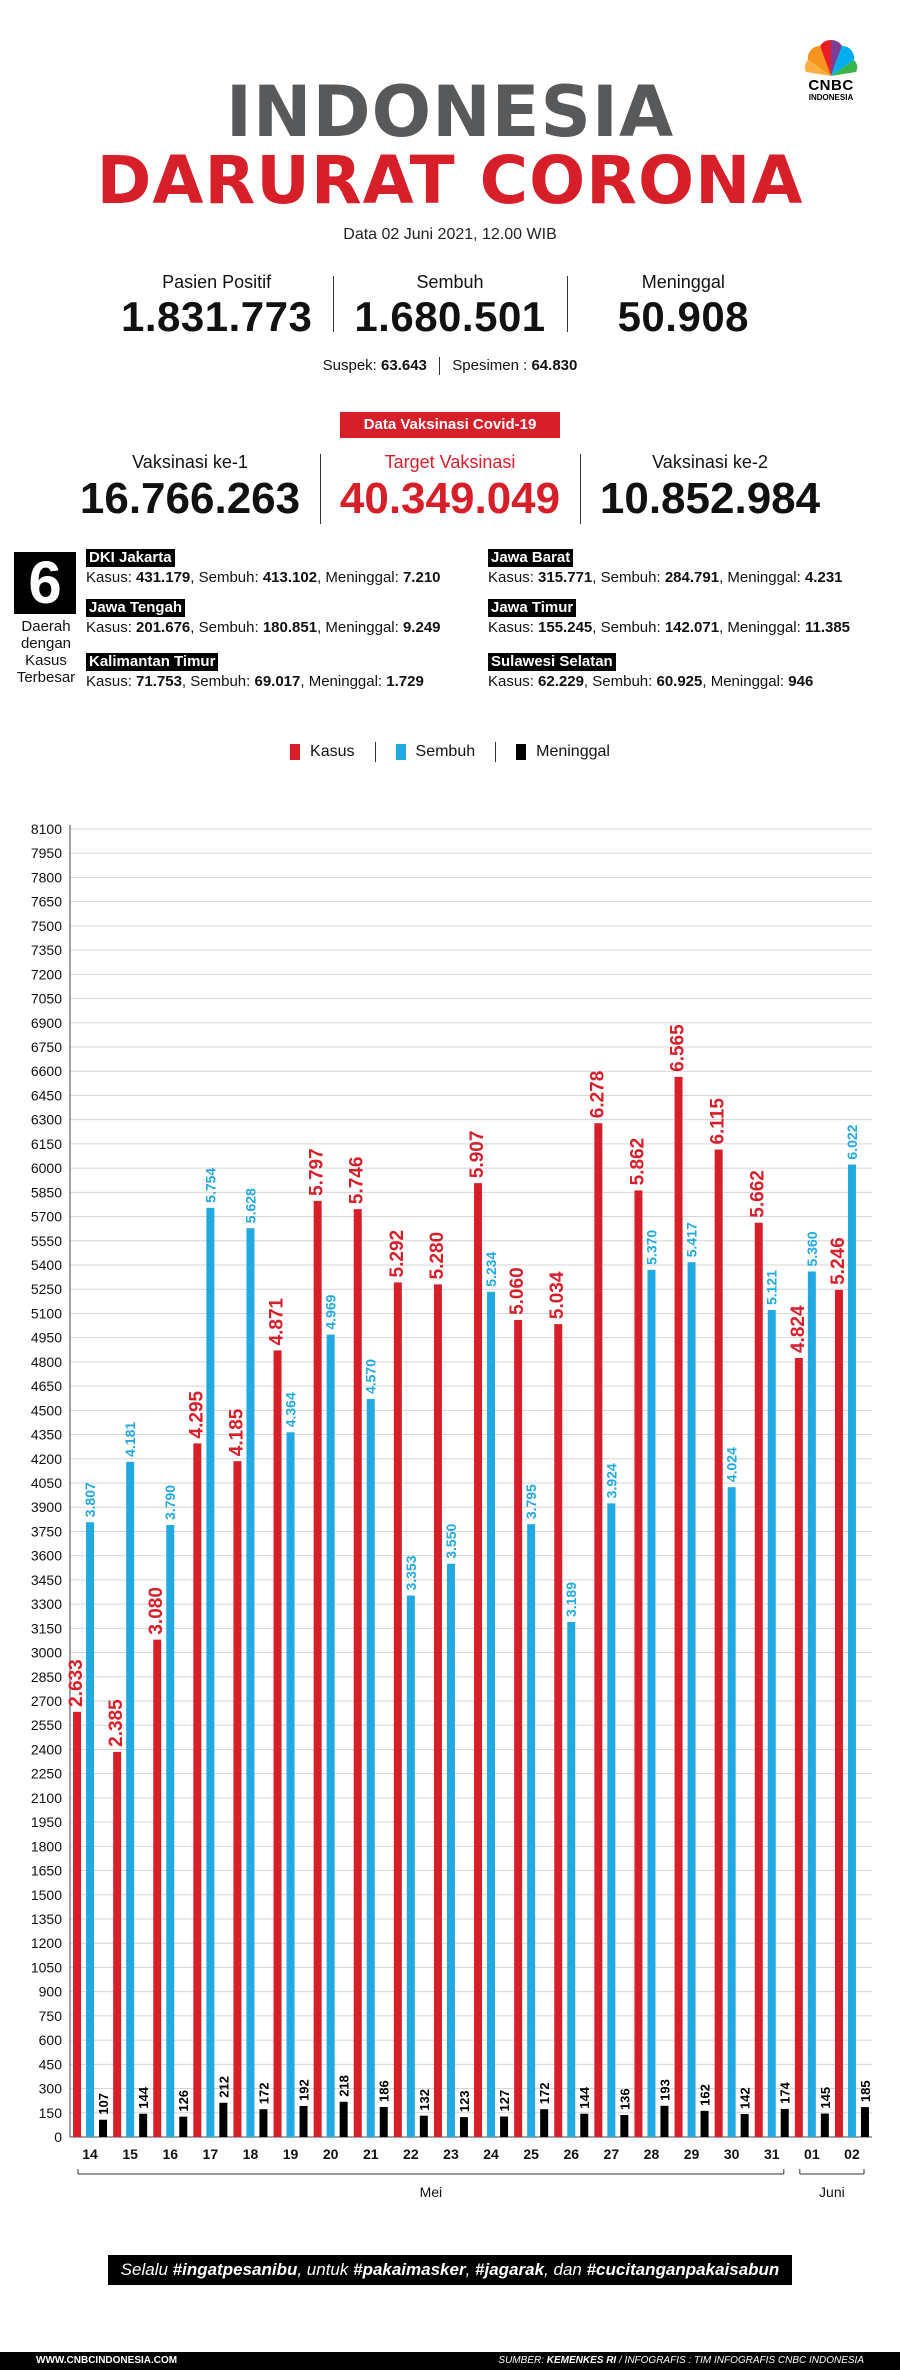  I want to click on peacock-icon, so click(831, 57).